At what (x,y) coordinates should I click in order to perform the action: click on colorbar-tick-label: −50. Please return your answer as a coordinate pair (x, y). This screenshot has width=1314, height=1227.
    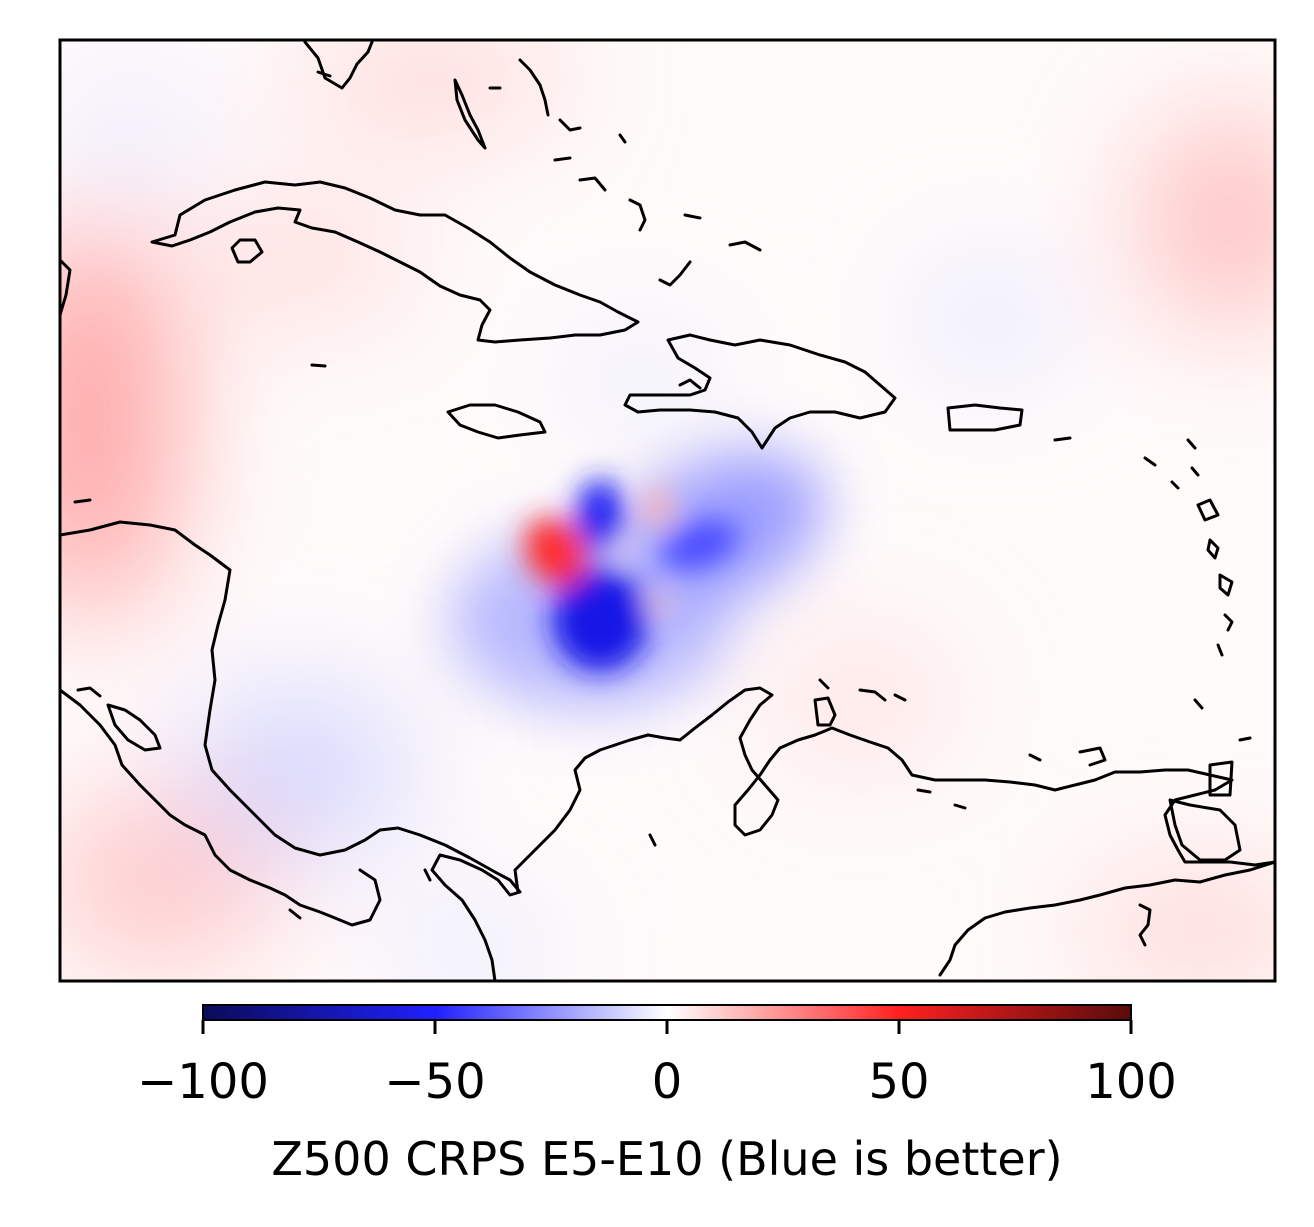
    Looking at the image, I should click on (434, 1082).